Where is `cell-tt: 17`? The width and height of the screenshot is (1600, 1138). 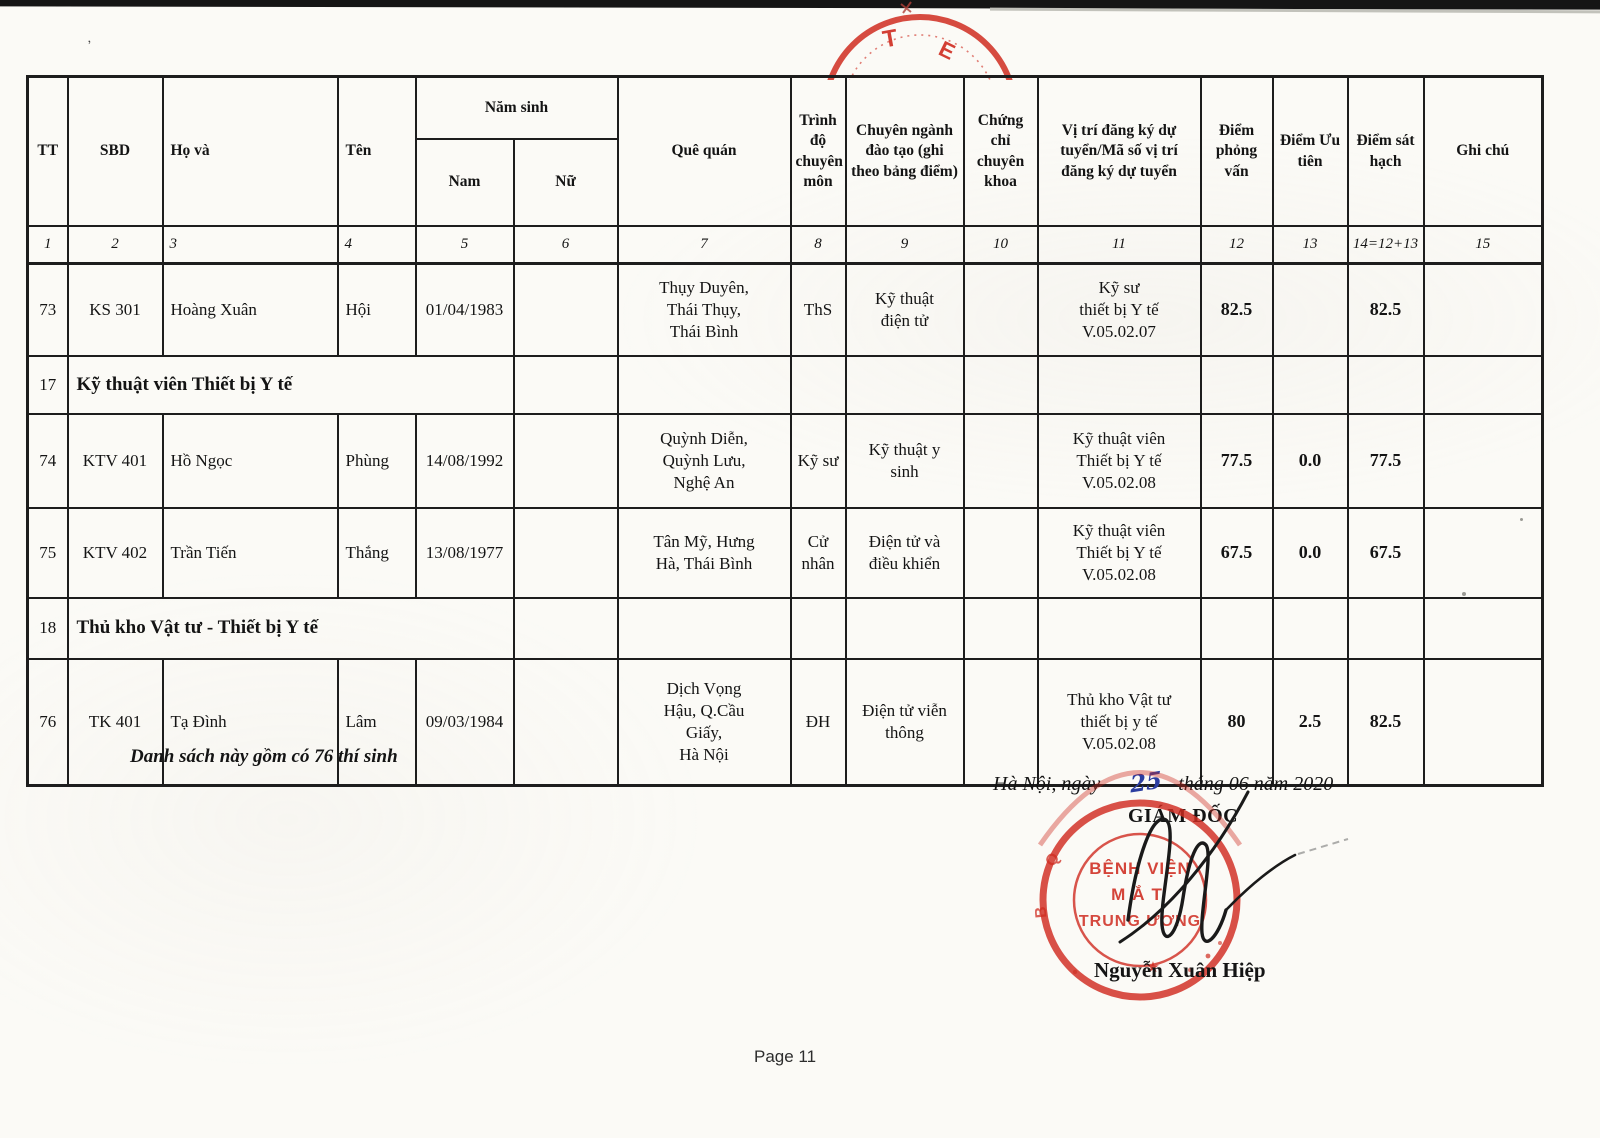 cell-tt: 17 is located at coordinates (47, 385).